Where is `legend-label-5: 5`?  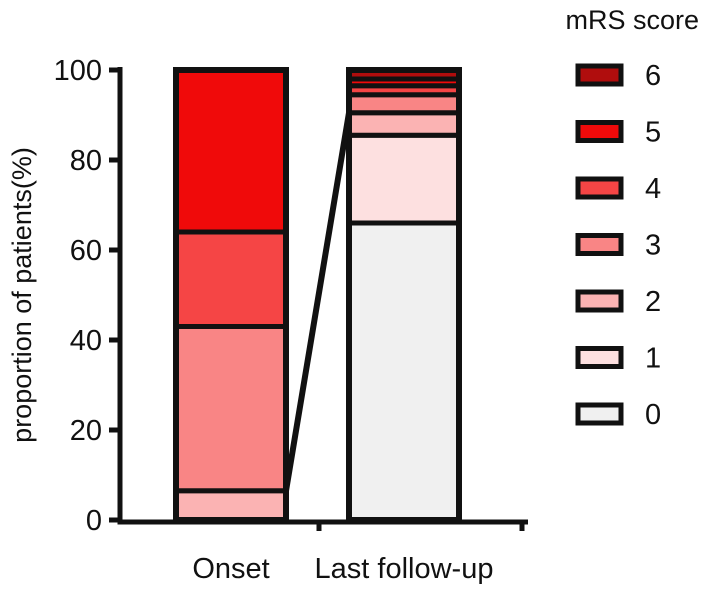 legend-label-5: 5 is located at coordinates (653, 133).